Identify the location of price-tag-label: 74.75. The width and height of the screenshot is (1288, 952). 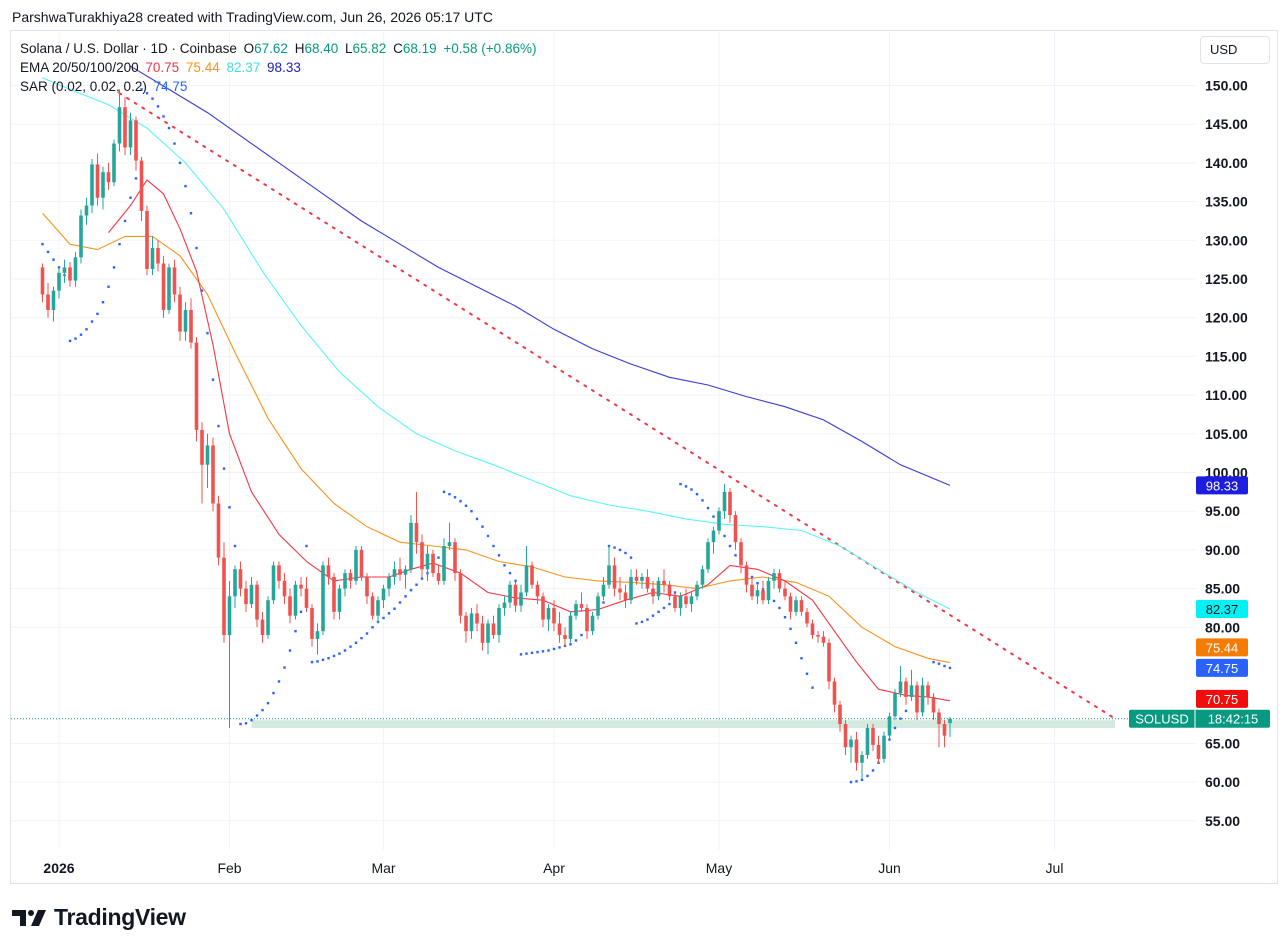
(1222, 668).